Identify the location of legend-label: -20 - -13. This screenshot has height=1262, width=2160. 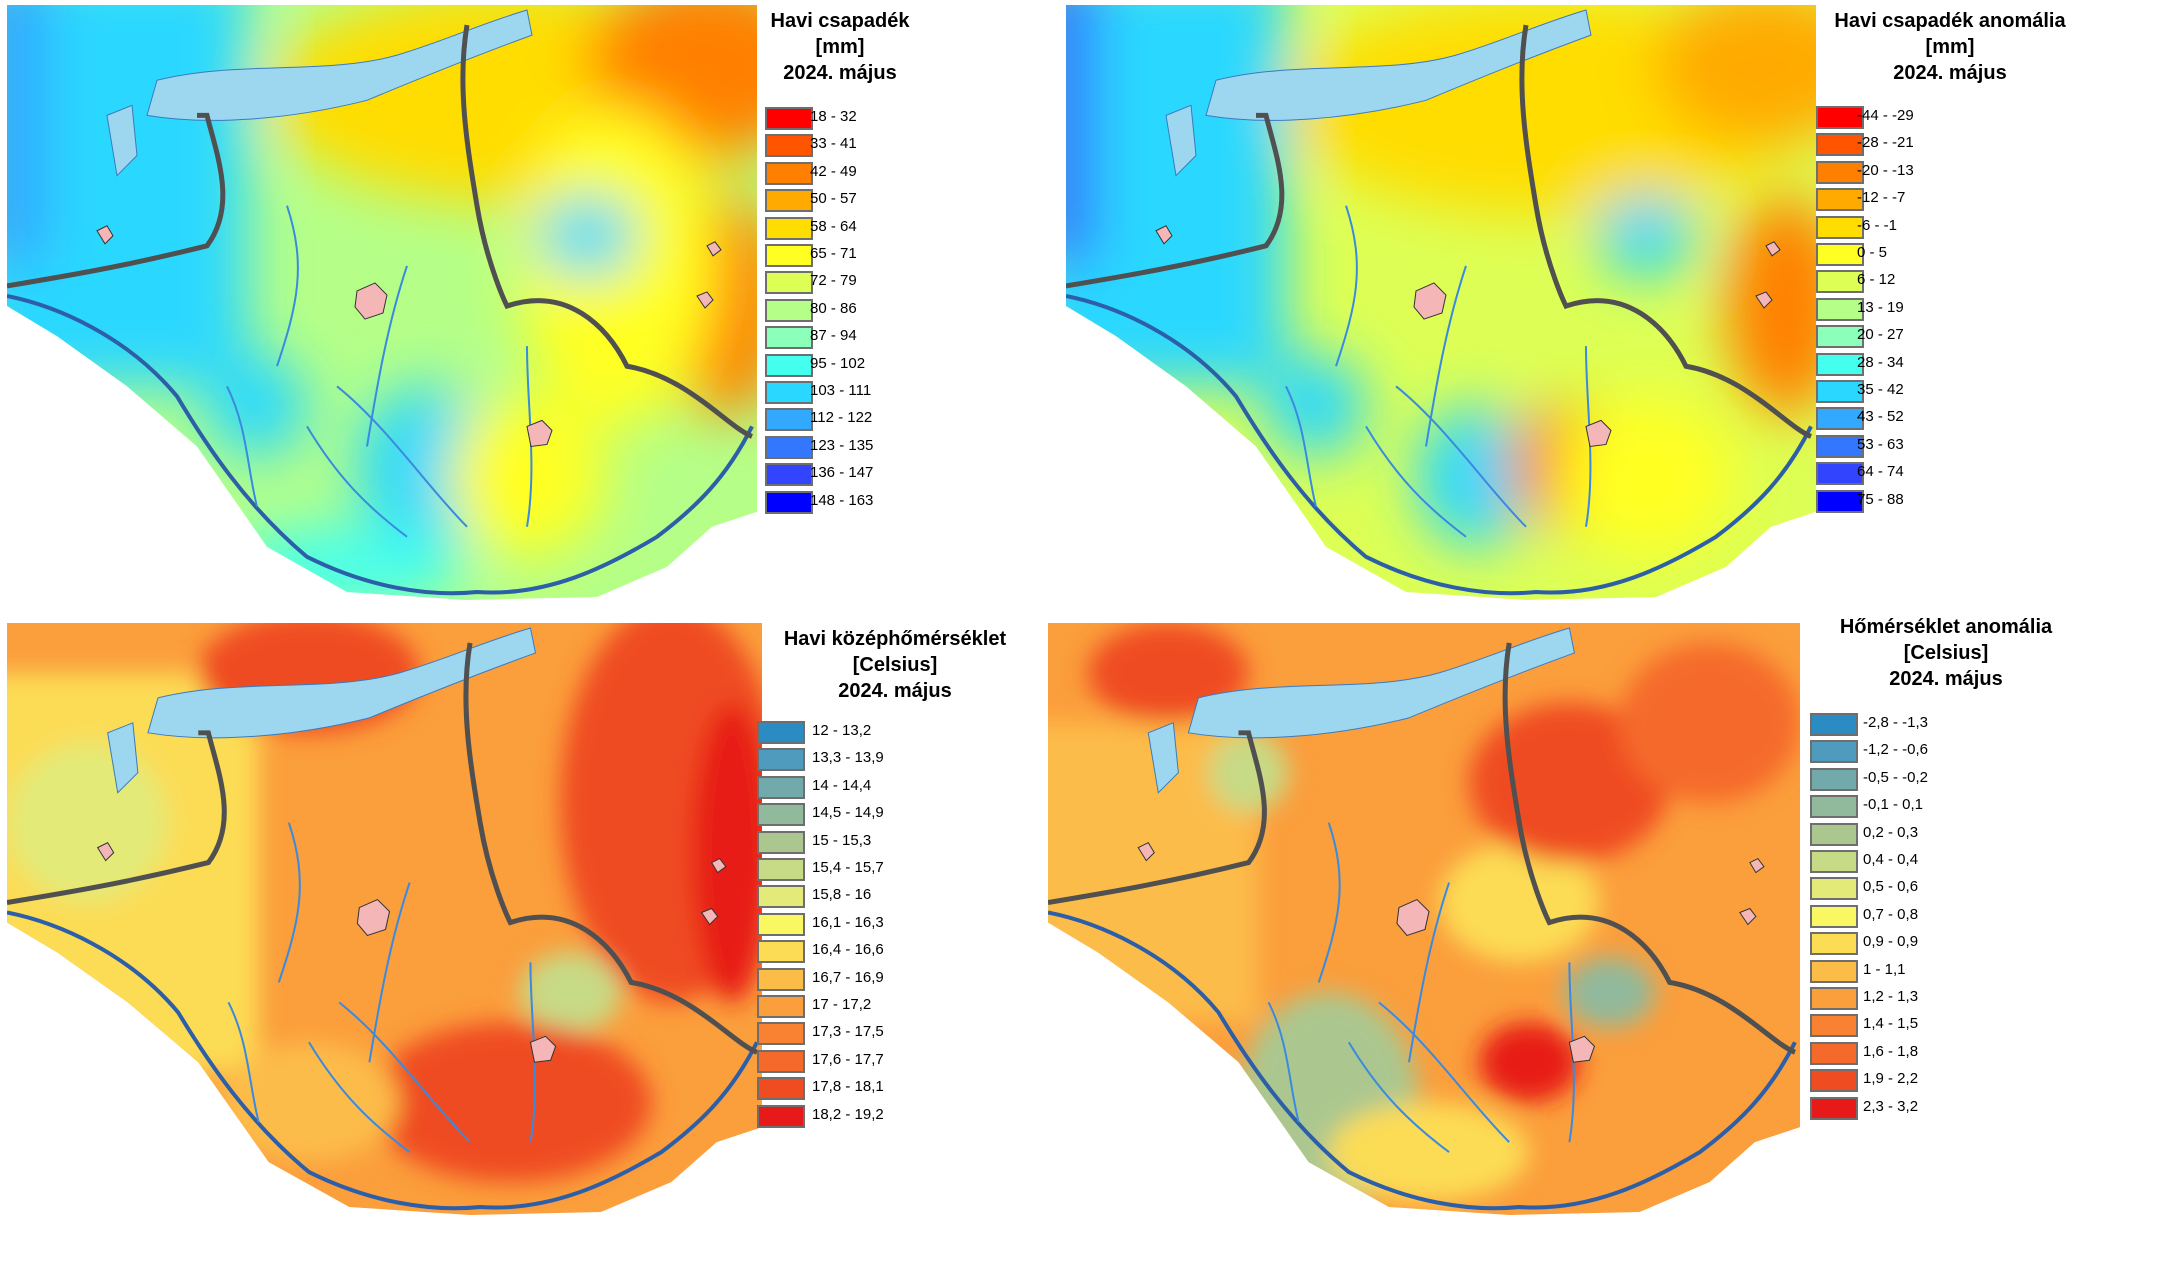
(1885, 170).